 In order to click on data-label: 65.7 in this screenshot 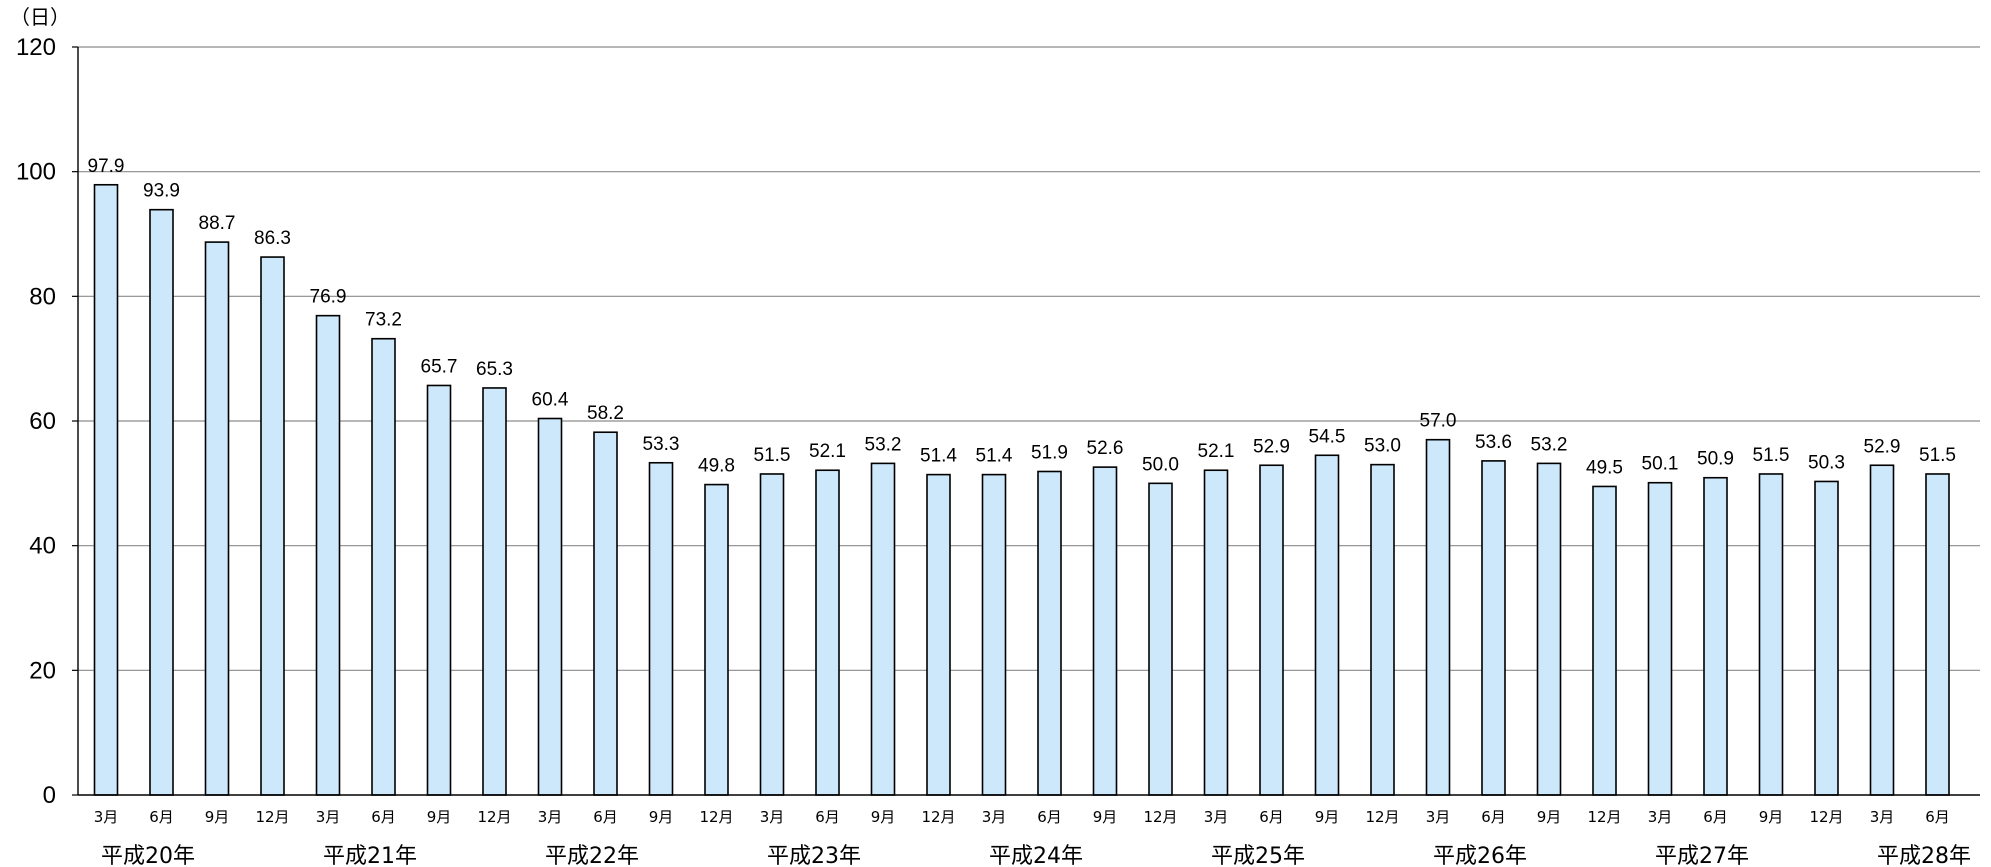, I will do `click(439, 366)`.